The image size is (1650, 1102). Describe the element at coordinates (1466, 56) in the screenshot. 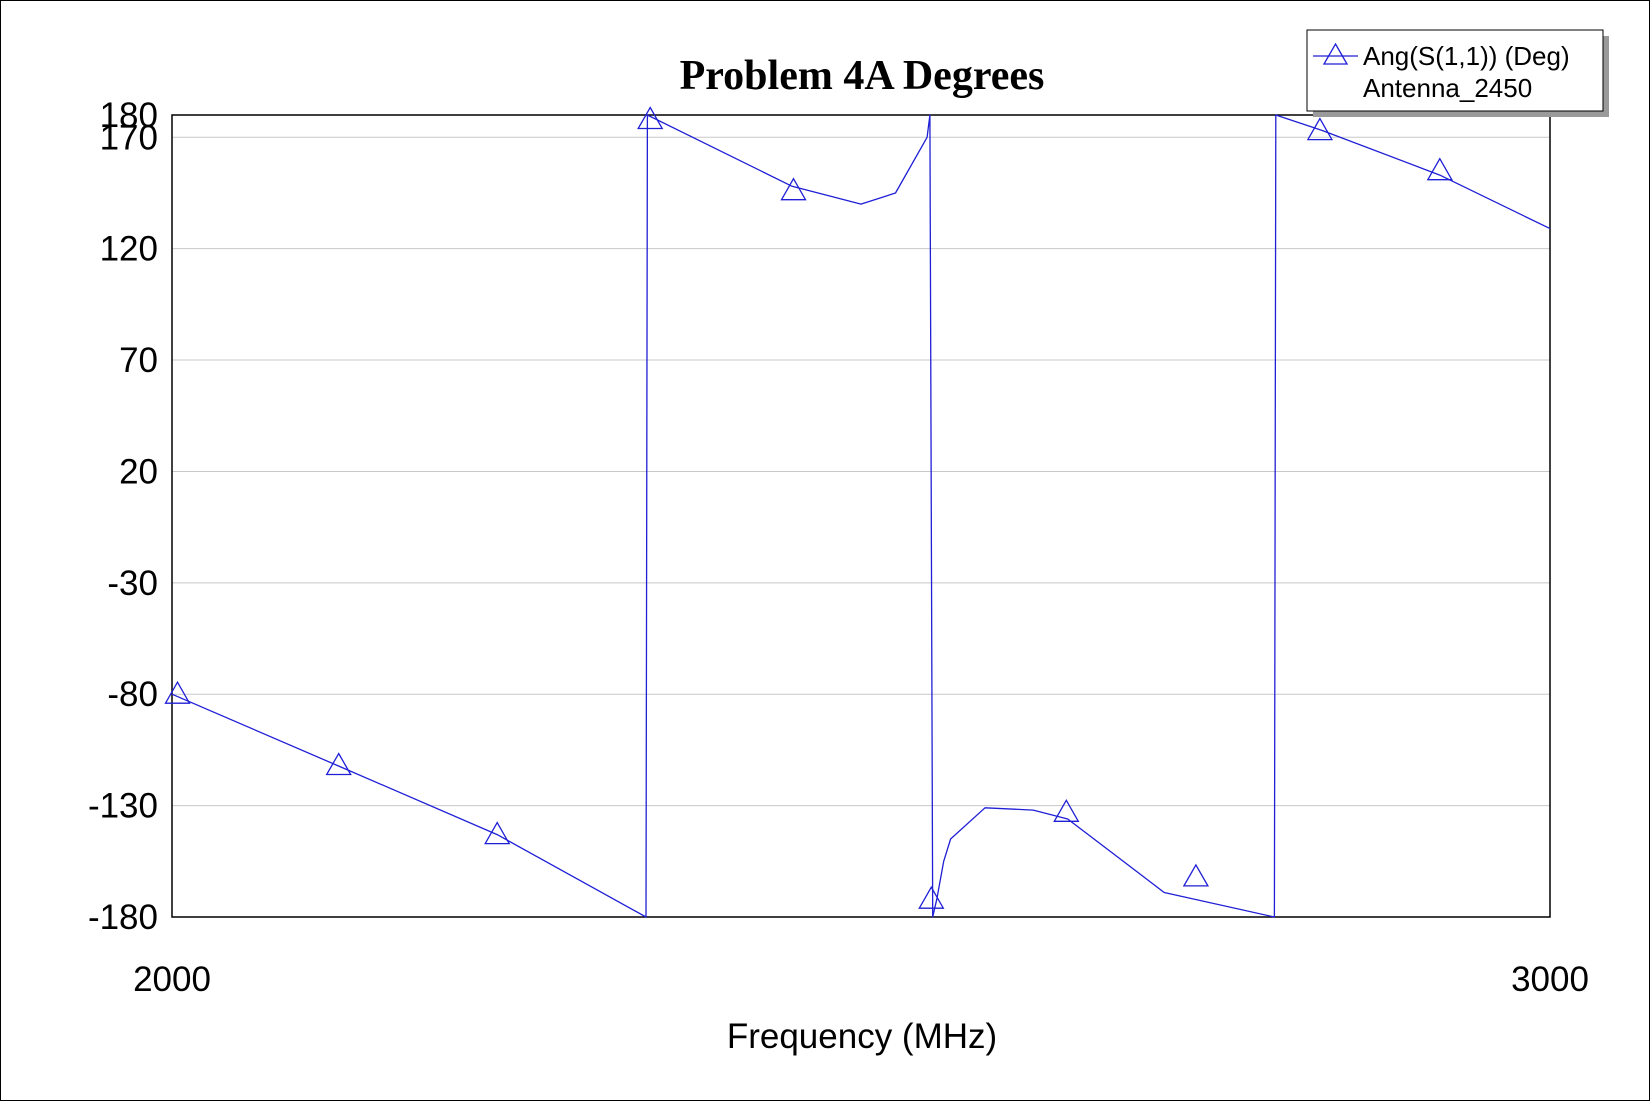

I see `legend-entry-series: Ang(S(1,1)) (Deg)` at that location.